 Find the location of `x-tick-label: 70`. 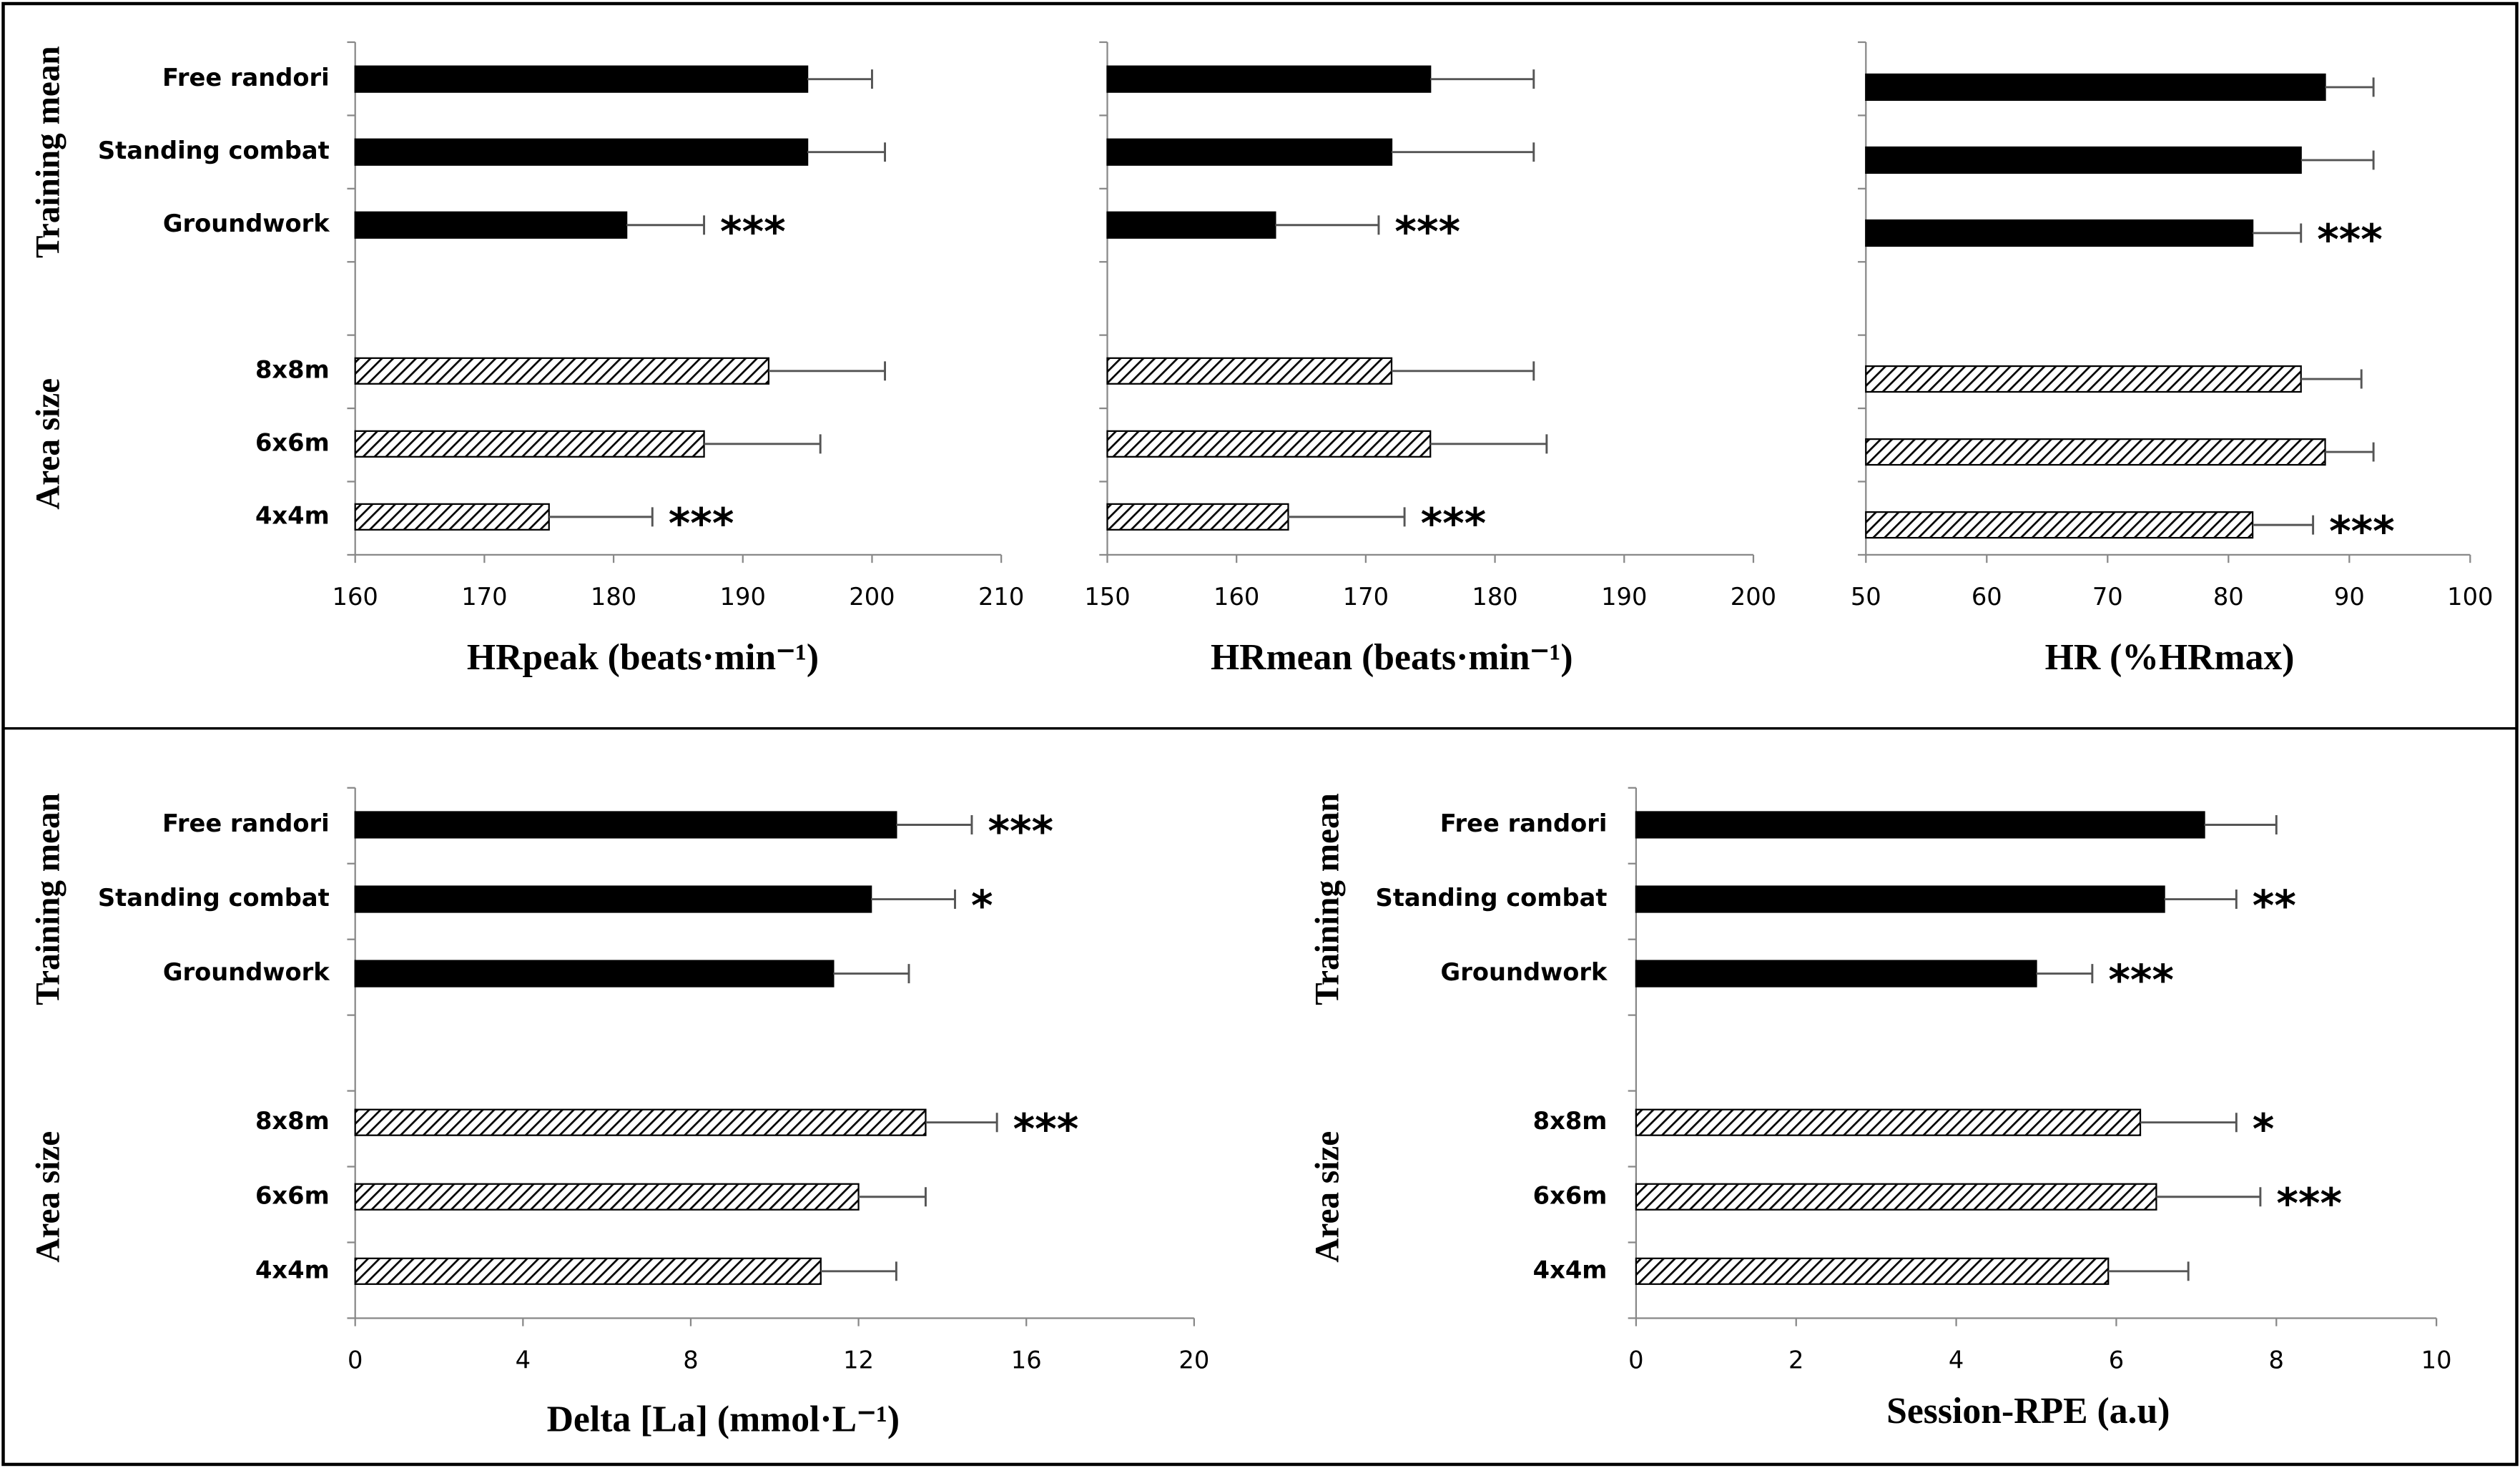

x-tick-label: 70 is located at coordinates (2107, 597).